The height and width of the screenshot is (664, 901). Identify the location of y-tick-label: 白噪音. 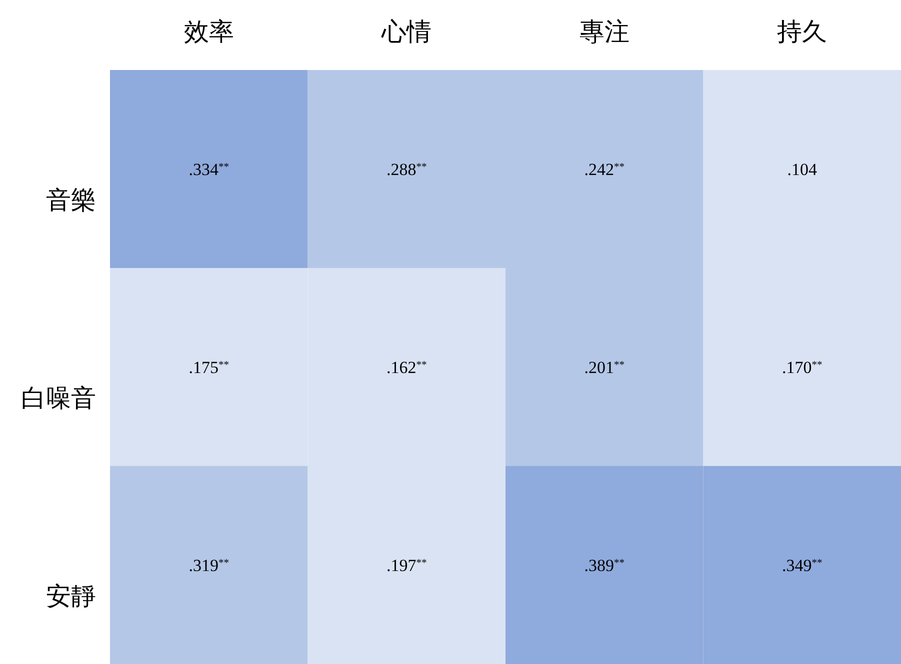
(58, 398).